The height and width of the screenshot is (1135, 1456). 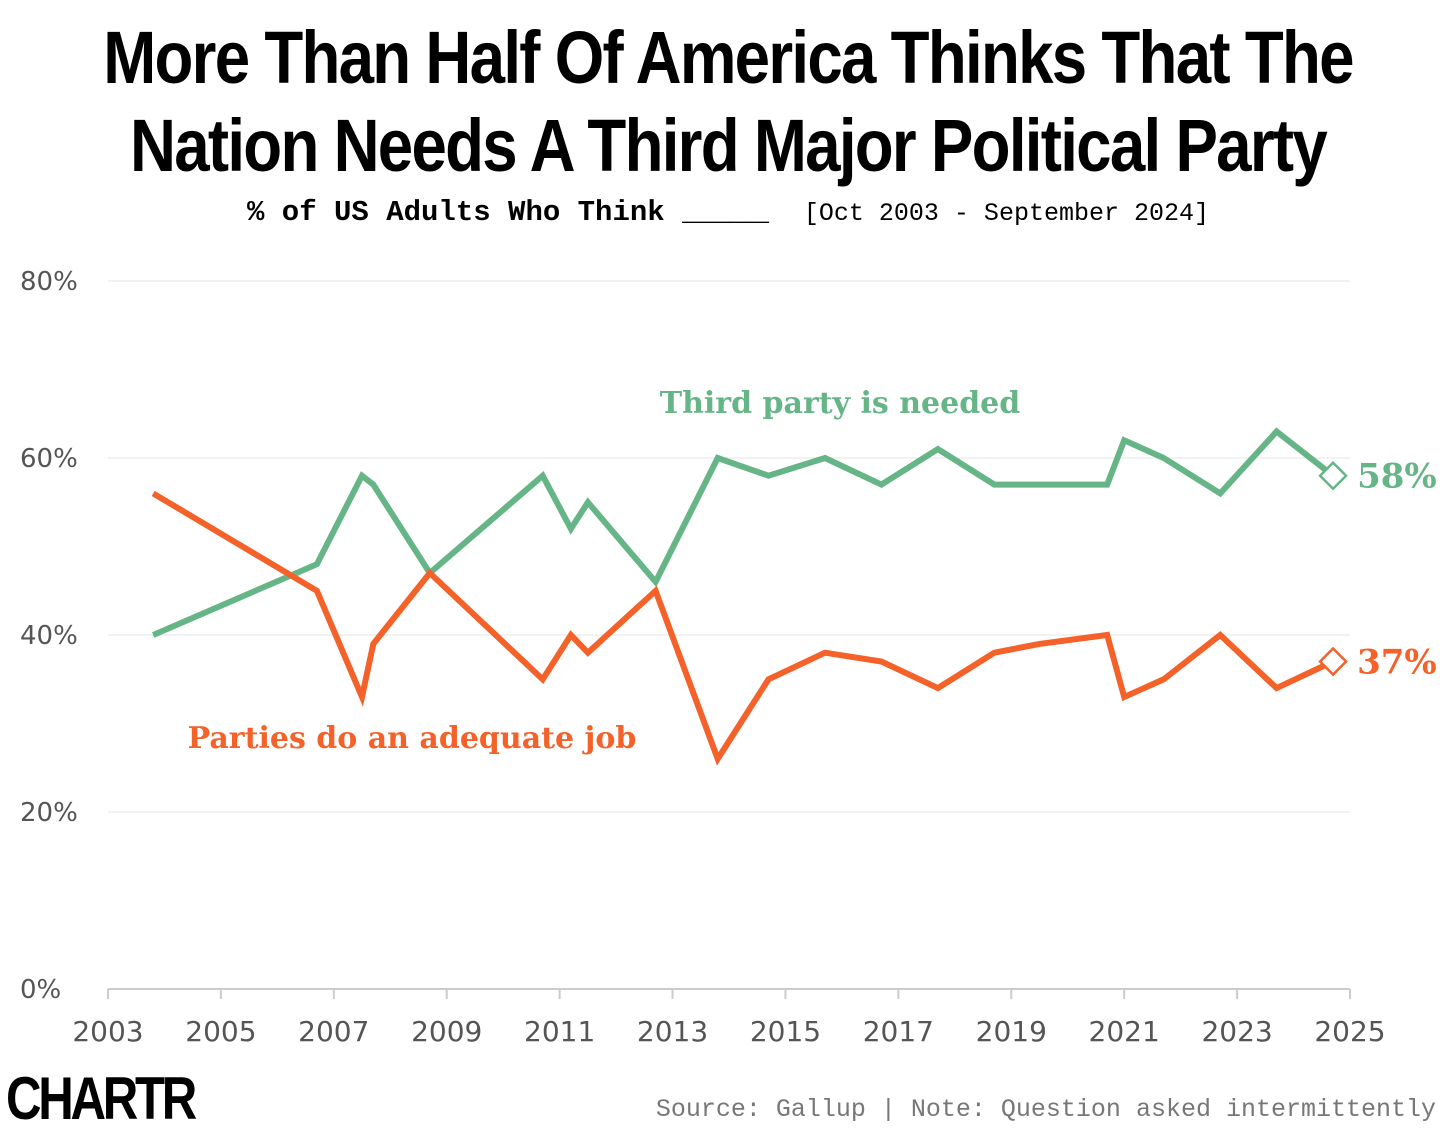 What do you see at coordinates (446, 1031) in the screenshot?
I see `x-tick-label: 2009` at bounding box center [446, 1031].